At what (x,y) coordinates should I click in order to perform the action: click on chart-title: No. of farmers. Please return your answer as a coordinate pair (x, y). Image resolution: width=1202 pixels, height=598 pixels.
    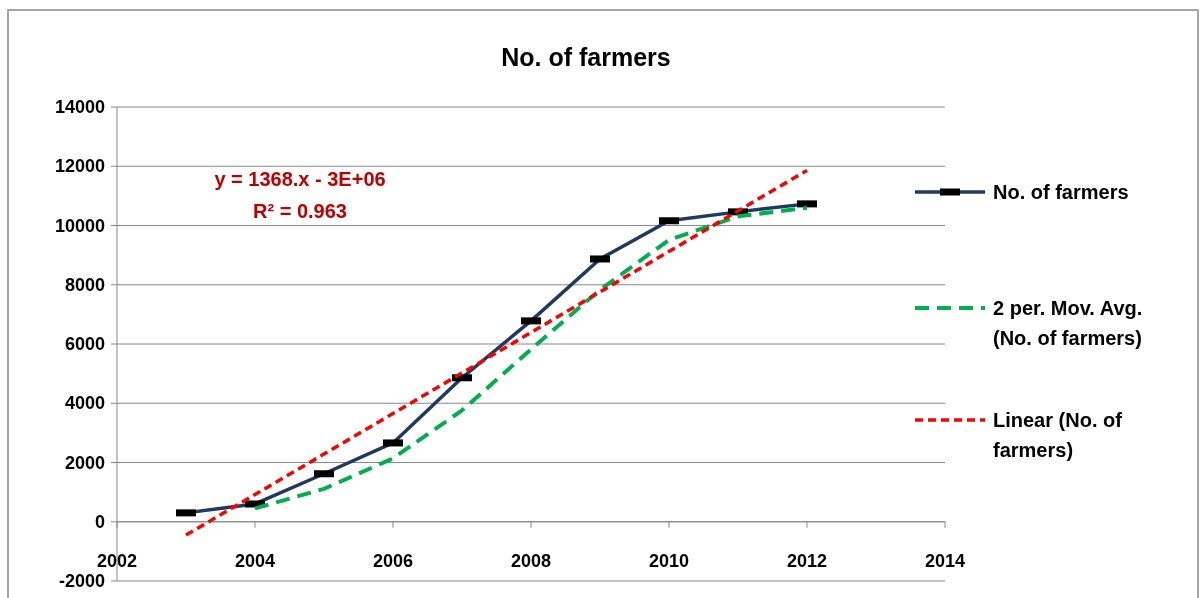
    Looking at the image, I should click on (586, 57).